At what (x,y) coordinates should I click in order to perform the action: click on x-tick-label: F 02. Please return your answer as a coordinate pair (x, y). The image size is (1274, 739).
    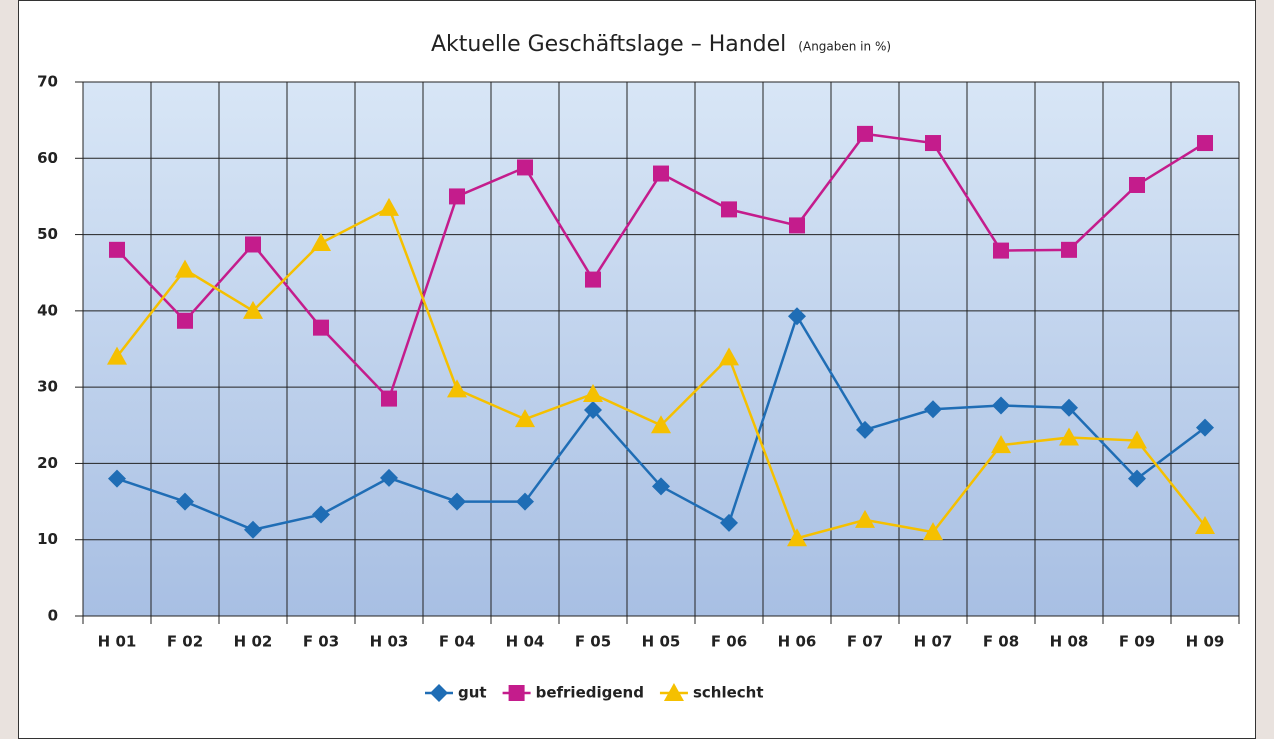
    Looking at the image, I should click on (185, 642).